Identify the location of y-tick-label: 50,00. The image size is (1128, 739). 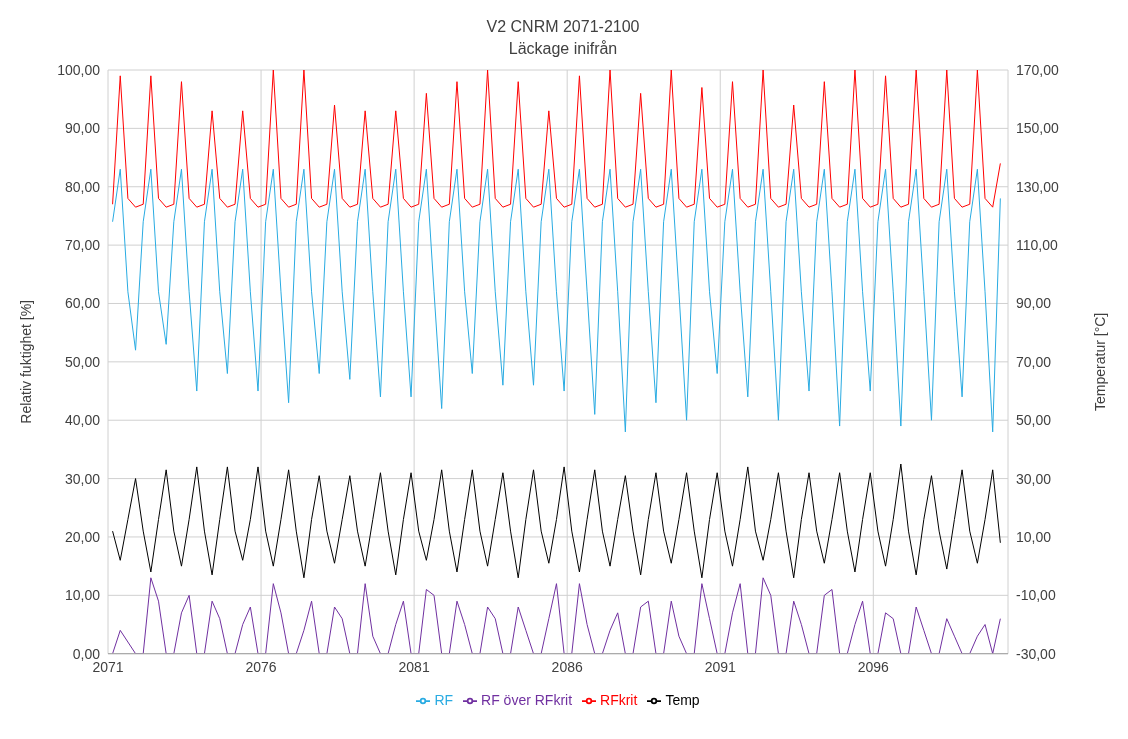
(82, 361).